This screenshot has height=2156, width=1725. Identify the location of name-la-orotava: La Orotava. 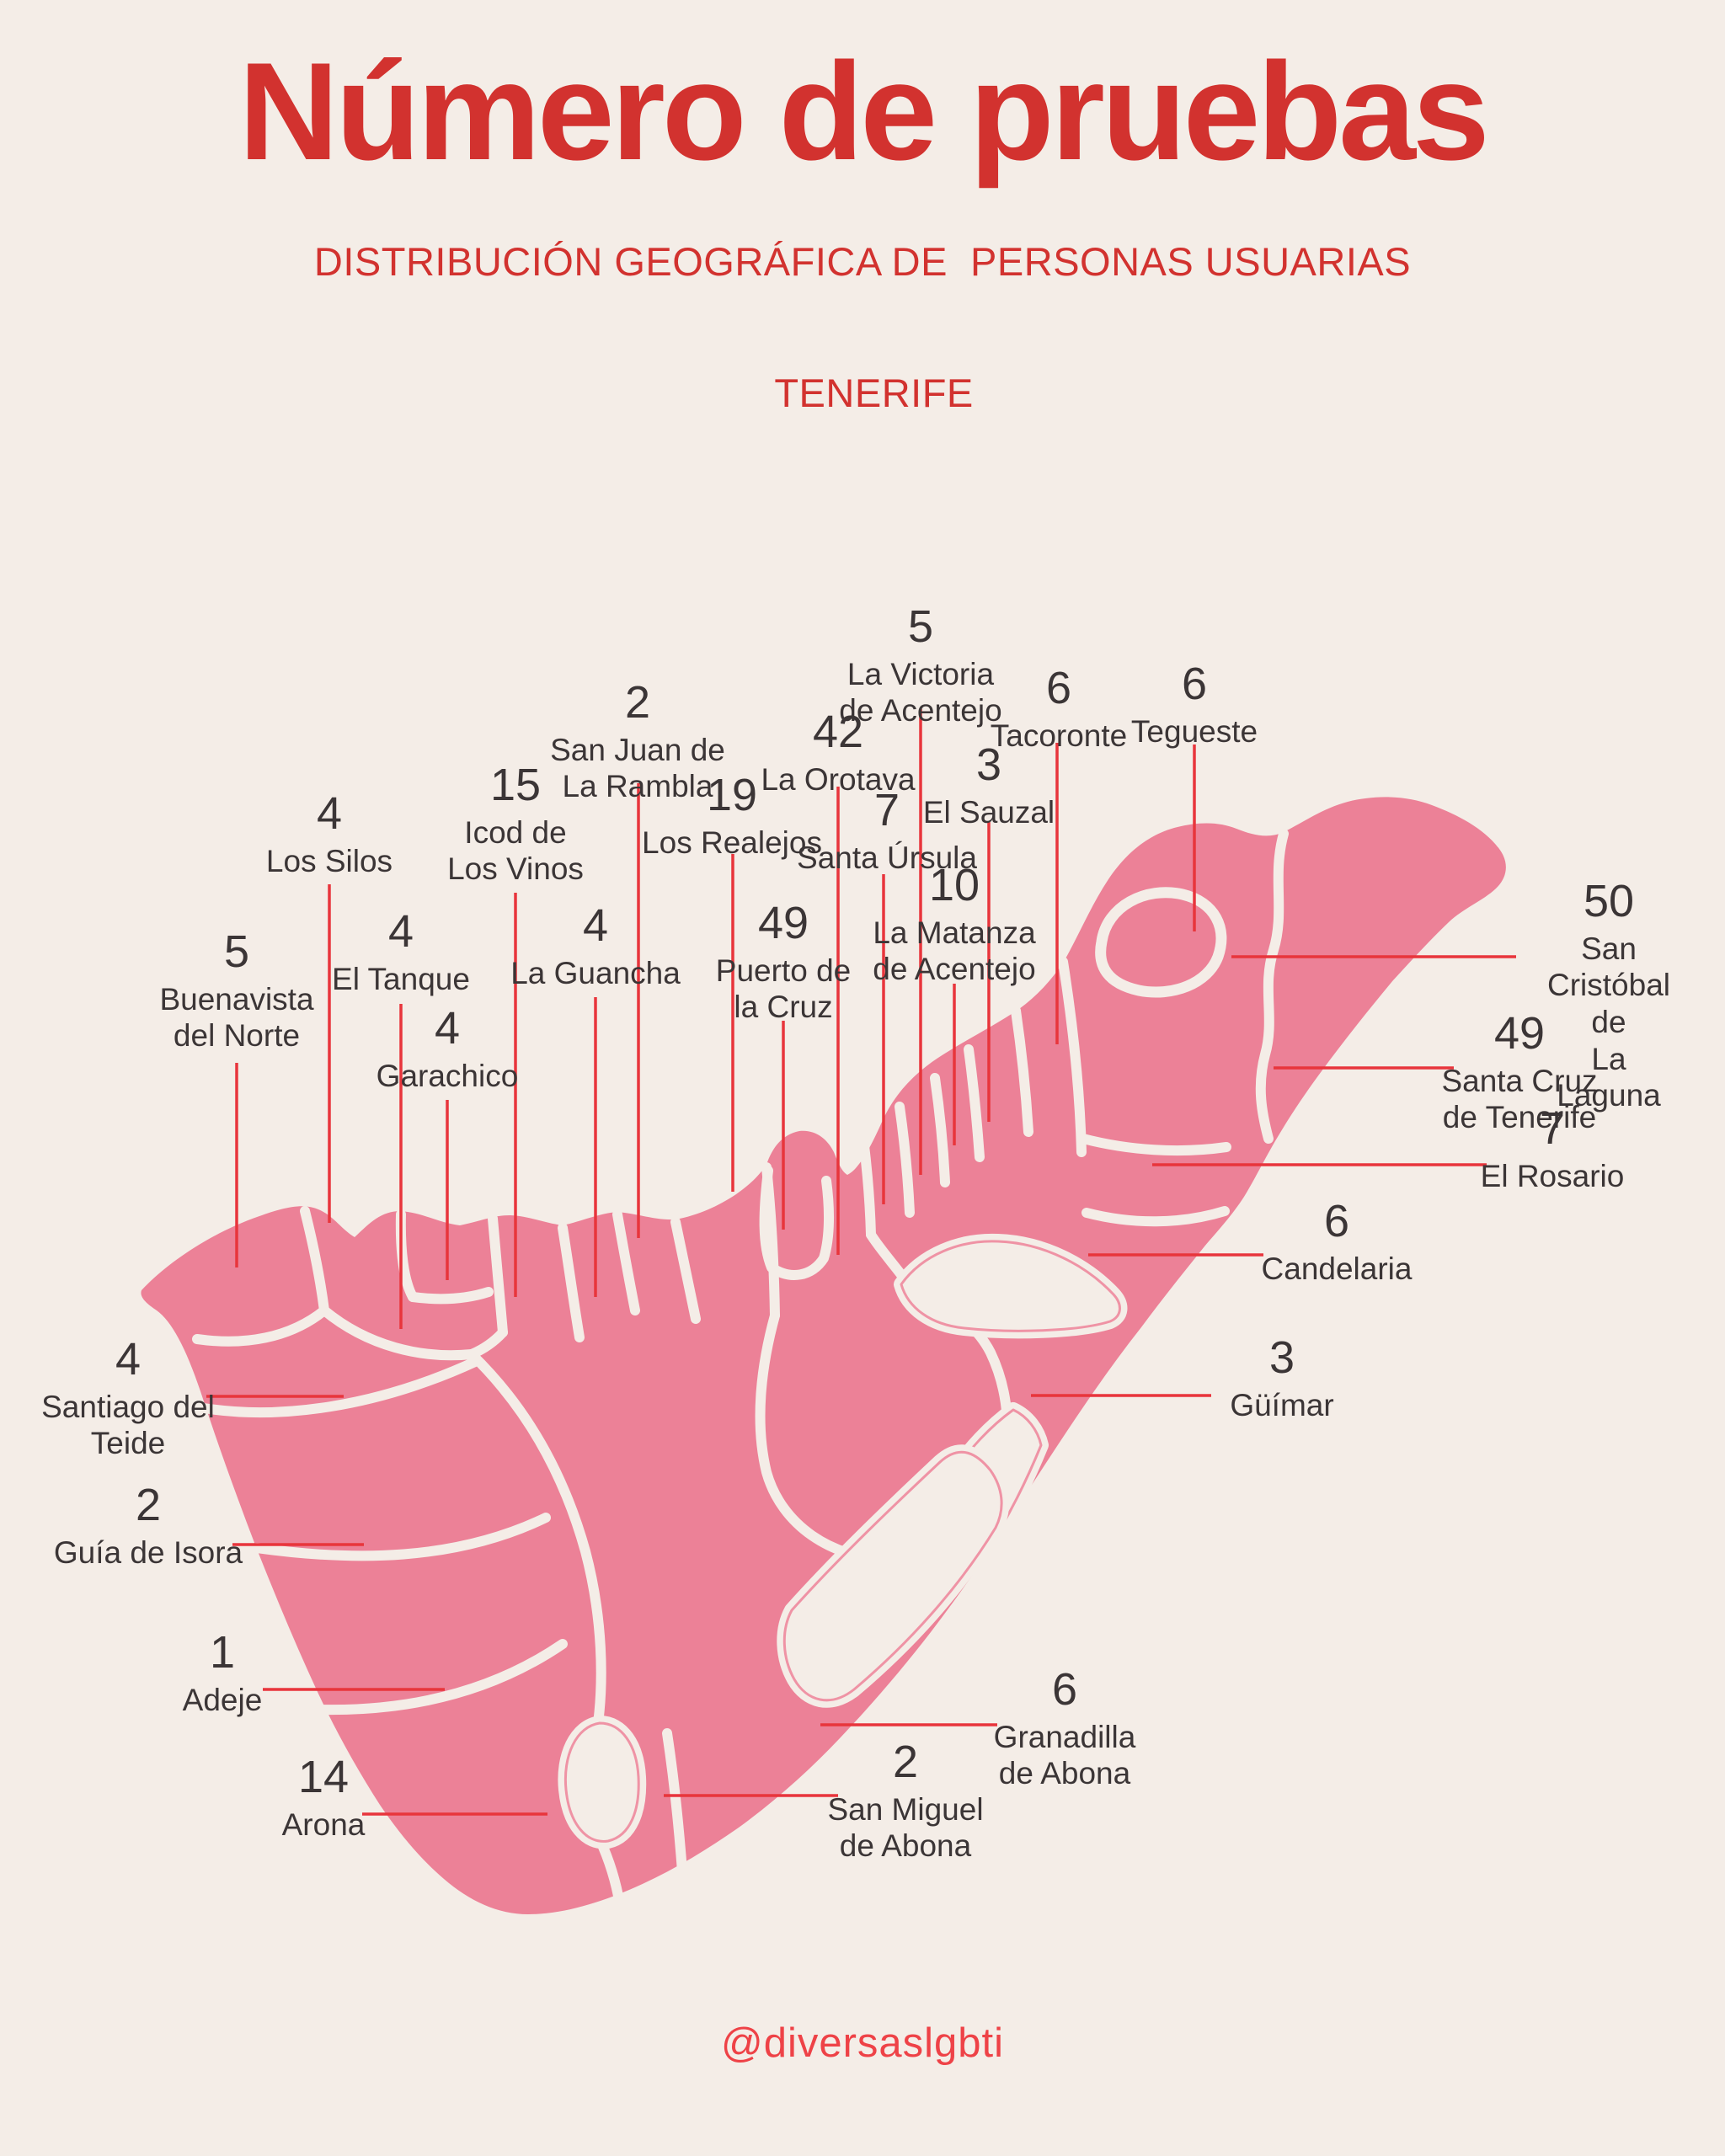
(838, 779).